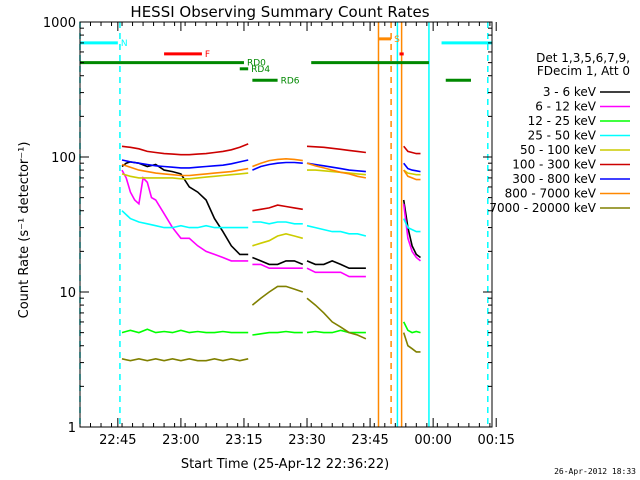  I want to click on y-tick-label-3: 1000, so click(59, 23).